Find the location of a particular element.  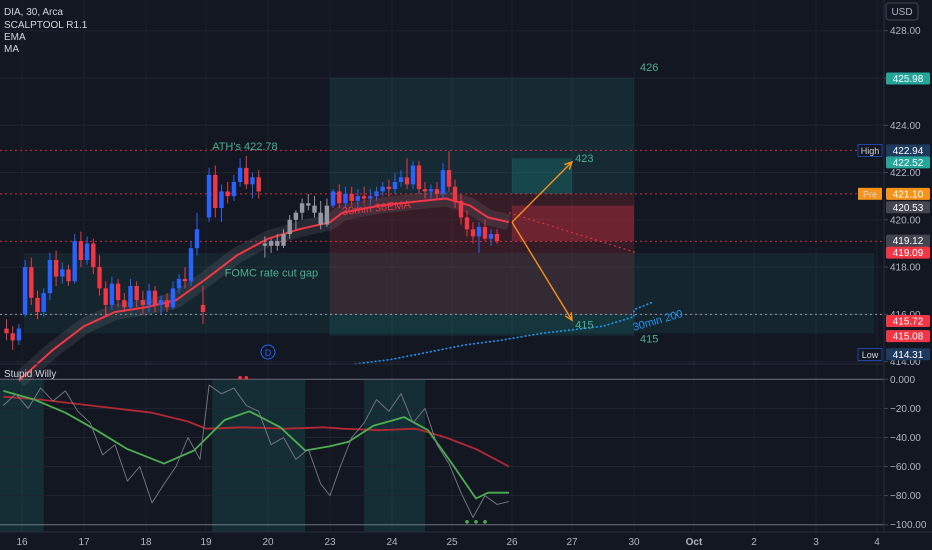

ma-200-line is located at coordinates (503, 288).